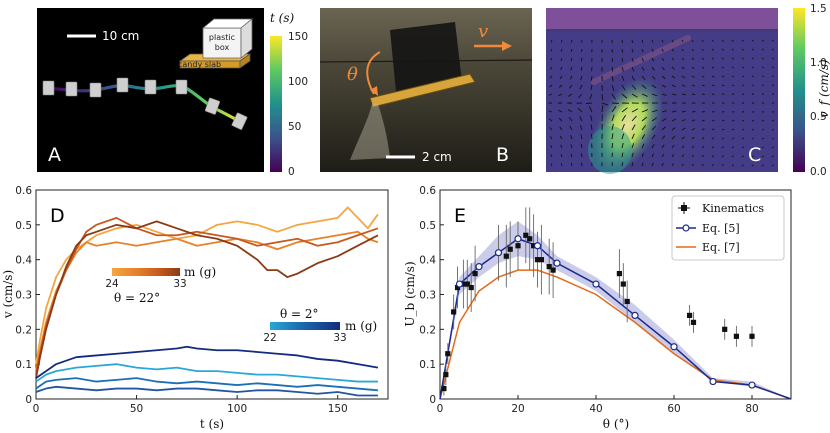  What do you see at coordinates (751, 409) in the screenshot?
I see `e-xtick-label-80: 80` at bounding box center [751, 409].